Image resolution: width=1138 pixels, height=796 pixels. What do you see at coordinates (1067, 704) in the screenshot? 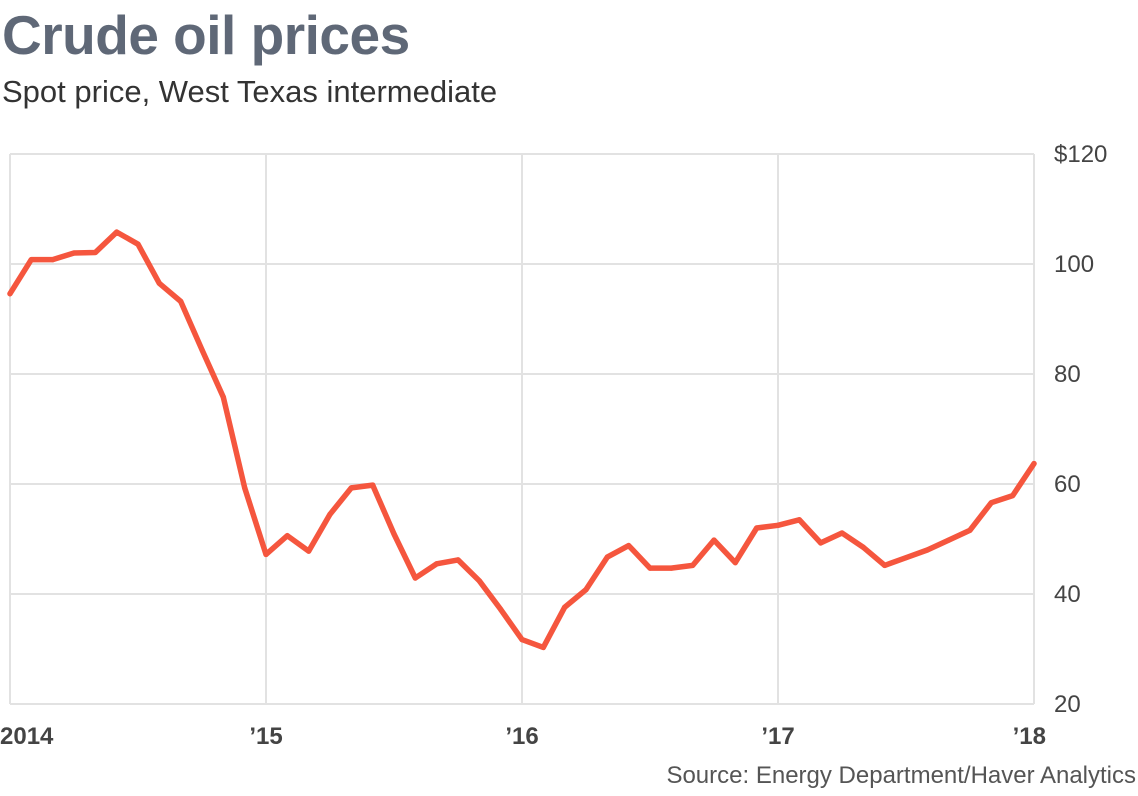
I see `y-tick-label: 20` at bounding box center [1067, 704].